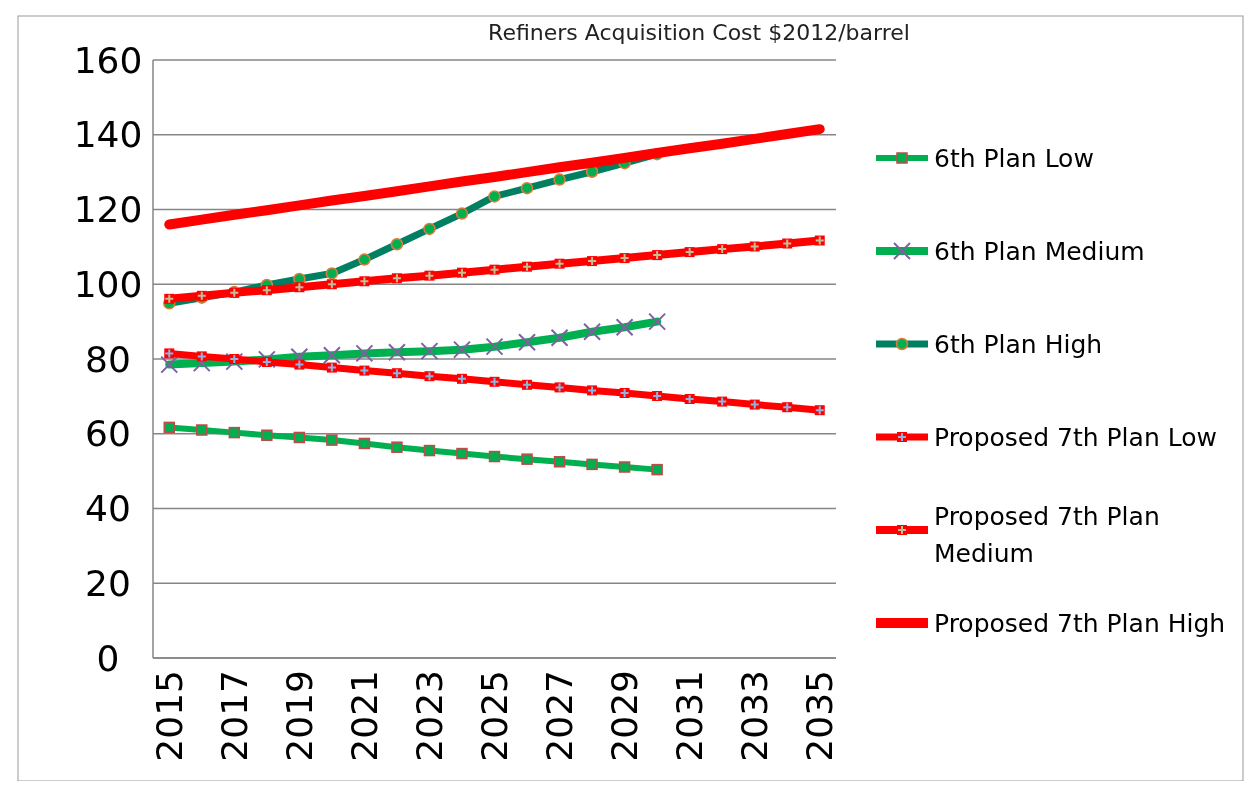 This screenshot has width=1253, height=789. What do you see at coordinates (1039, 251) in the screenshot?
I see `legend-label: 6th Plan Medium` at bounding box center [1039, 251].